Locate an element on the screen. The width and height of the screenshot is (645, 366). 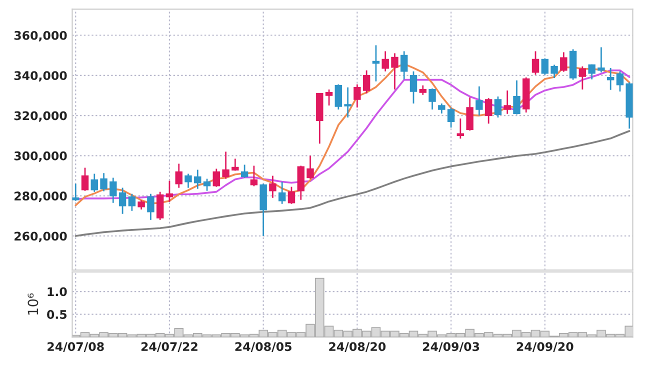
x-tick-label: 24/07/08 is located at coordinates (76, 347).